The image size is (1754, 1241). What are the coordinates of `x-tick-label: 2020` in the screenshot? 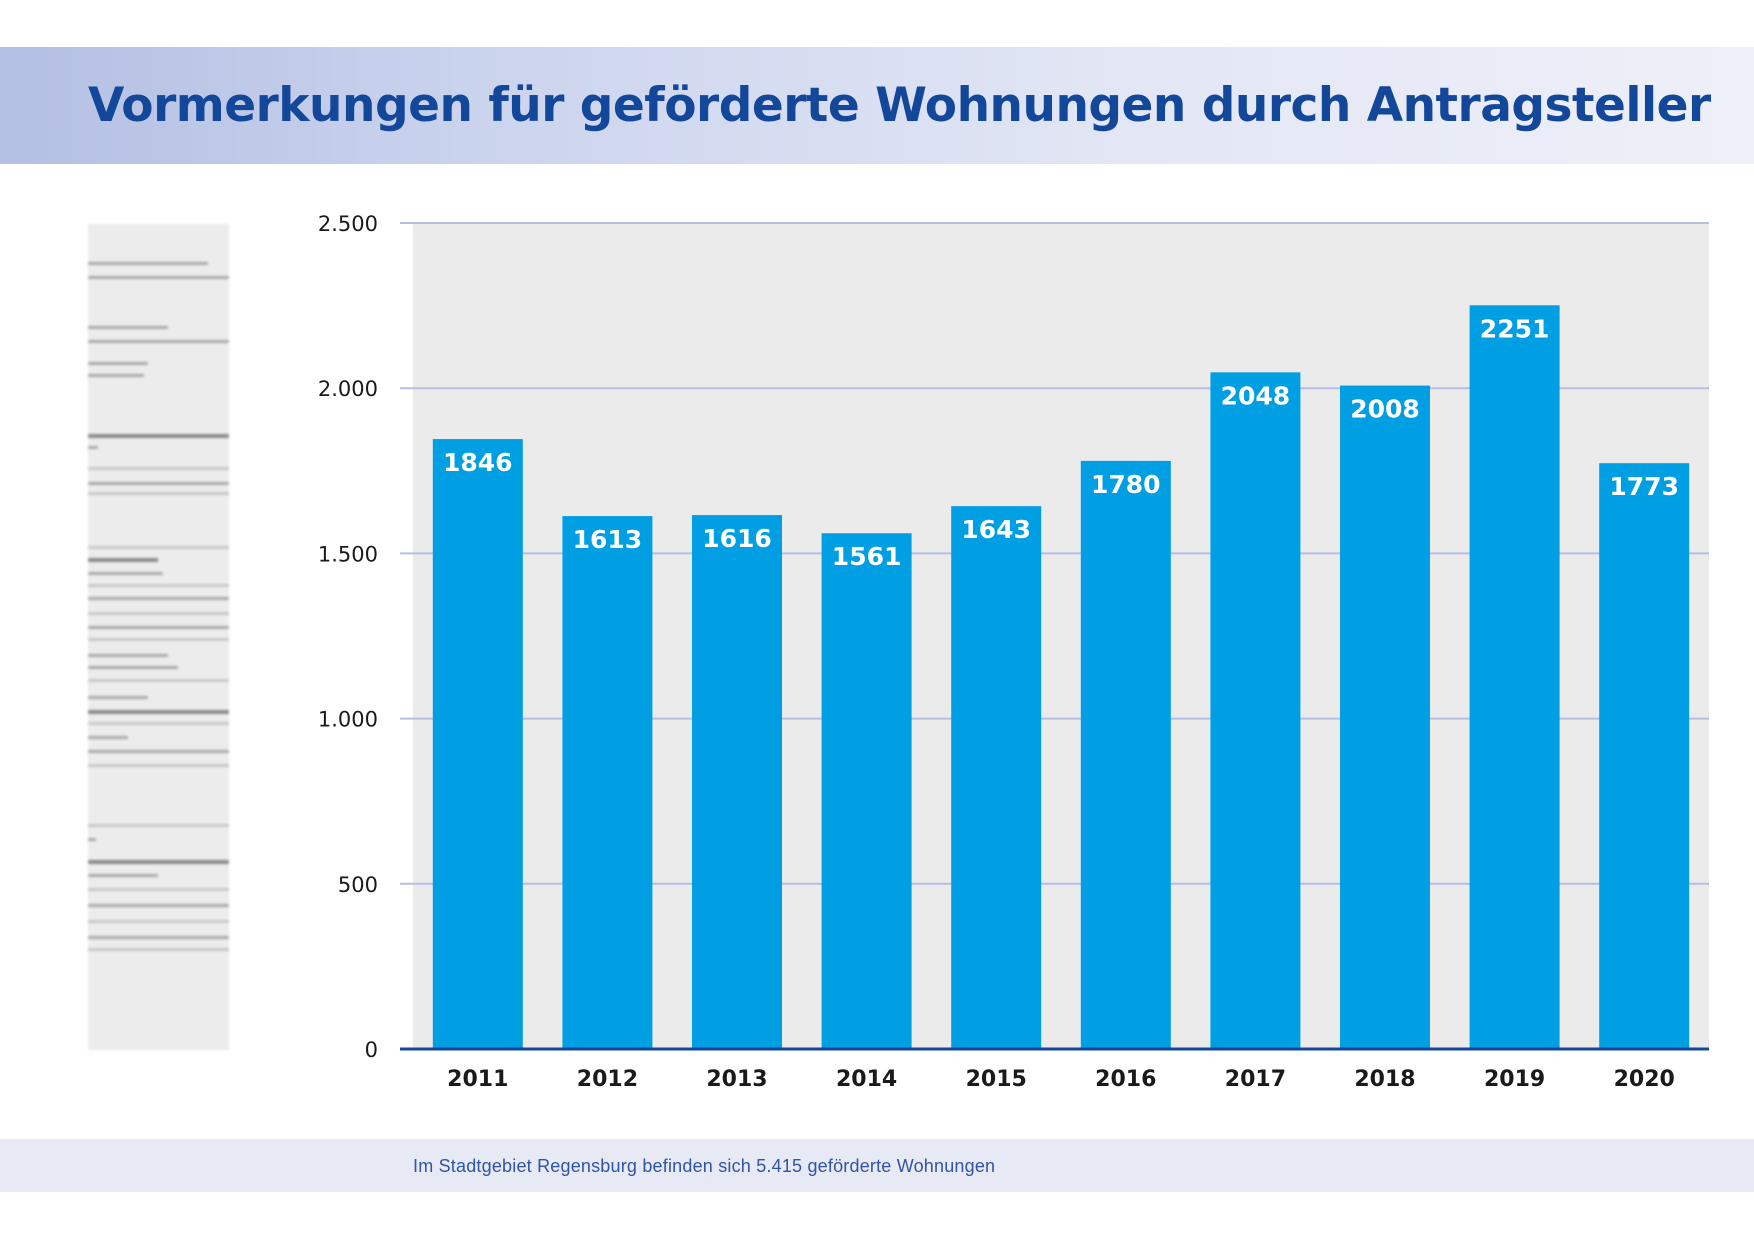 It's located at (1644, 1079).